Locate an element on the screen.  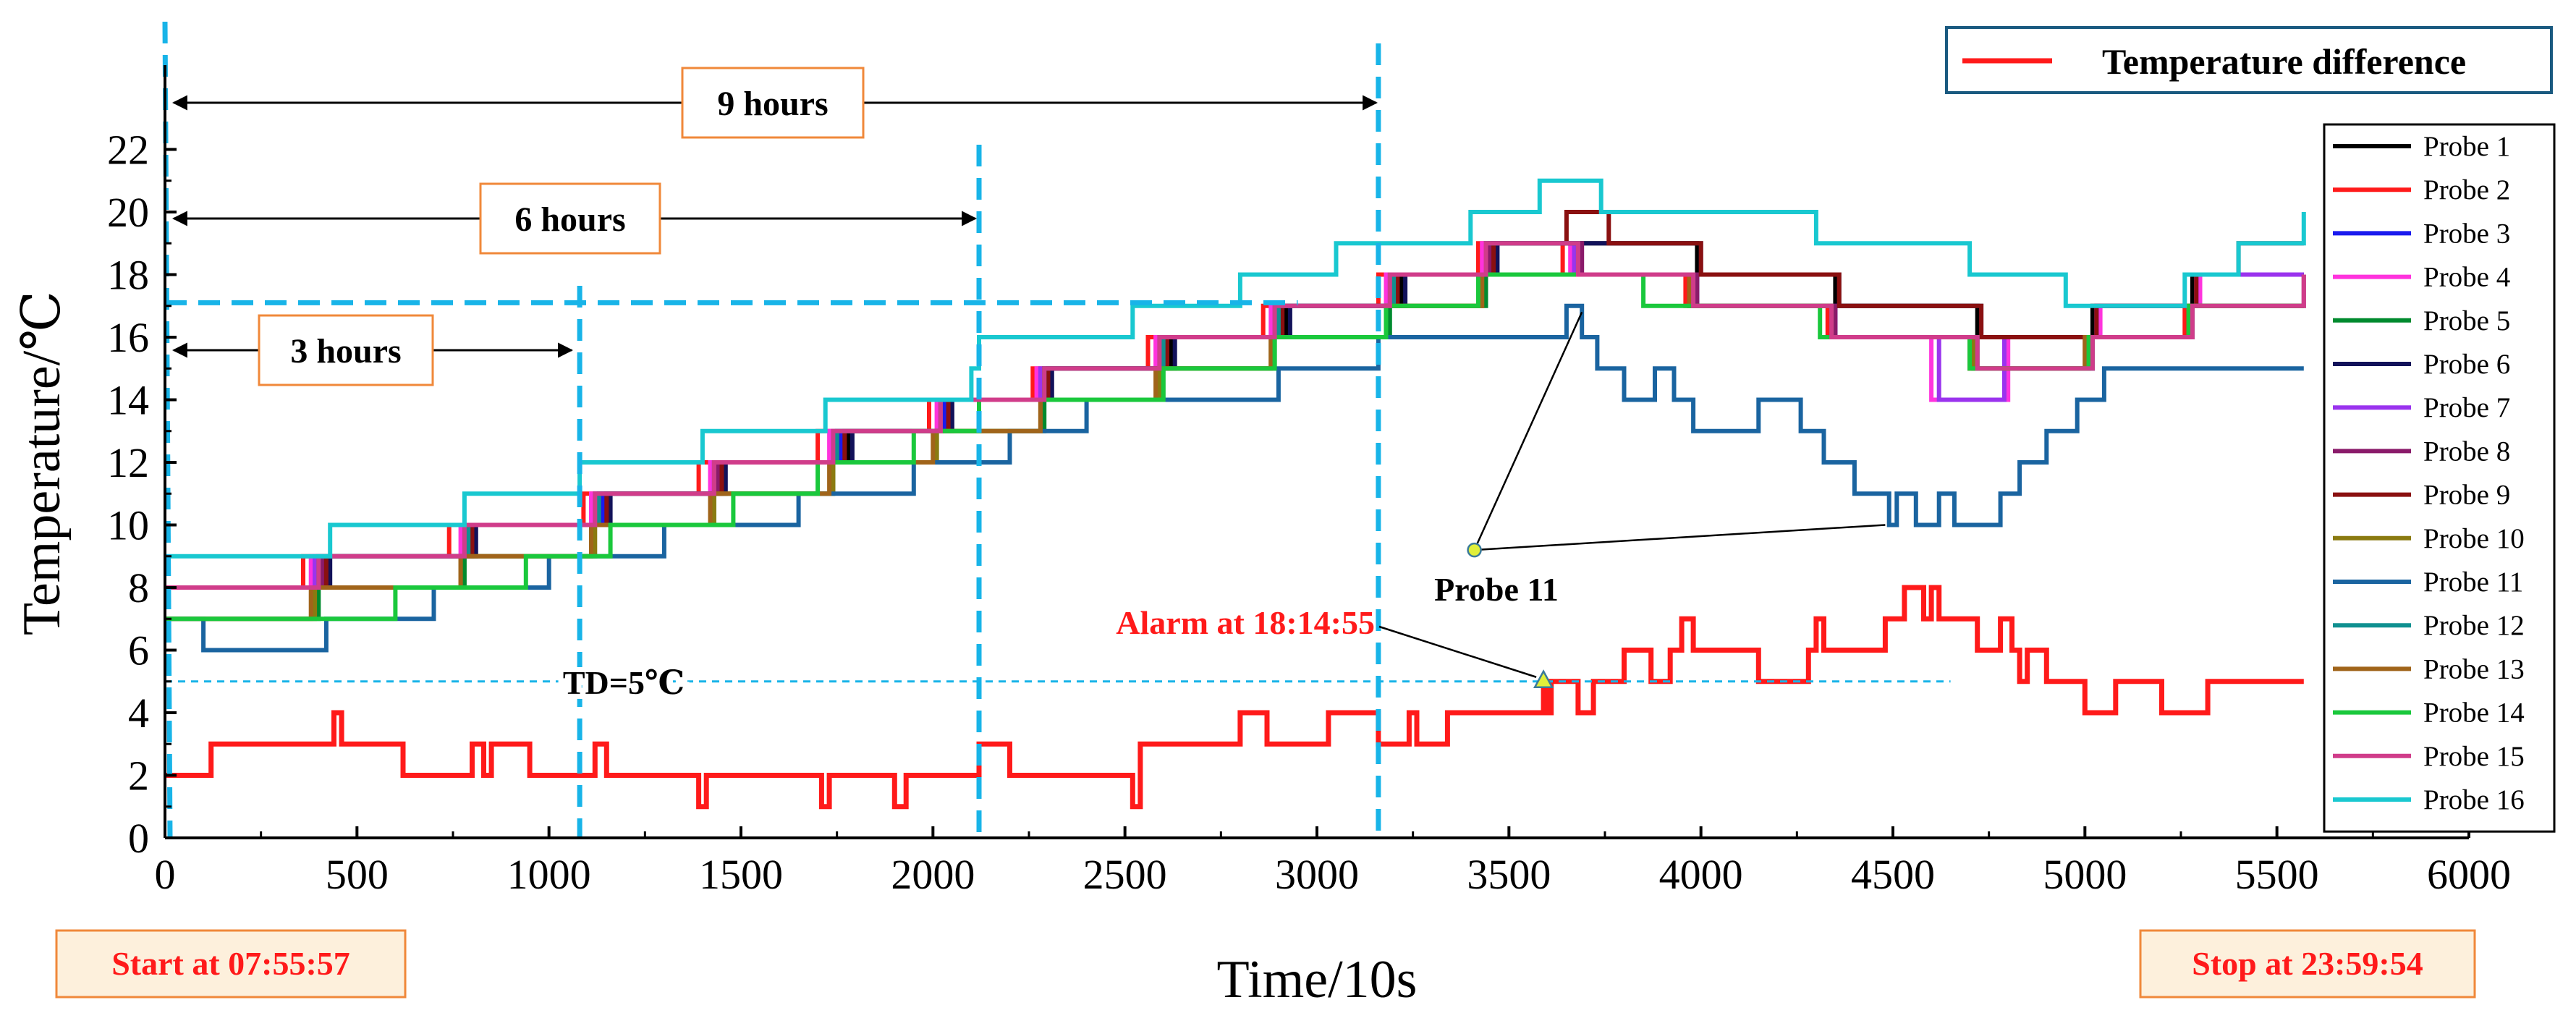
y-tick-label-22: 22 is located at coordinates (128, 150).